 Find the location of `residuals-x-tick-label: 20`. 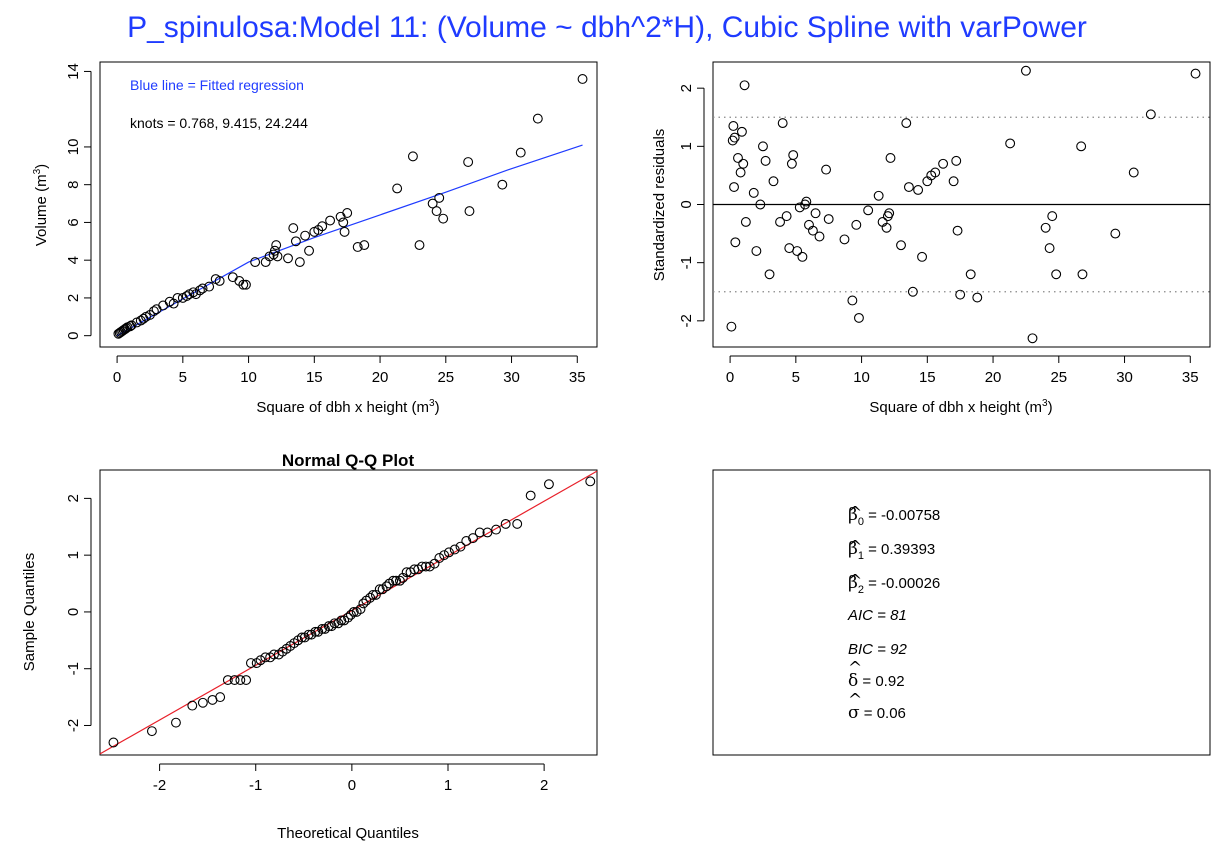

residuals-x-tick-label: 20 is located at coordinates (993, 377).